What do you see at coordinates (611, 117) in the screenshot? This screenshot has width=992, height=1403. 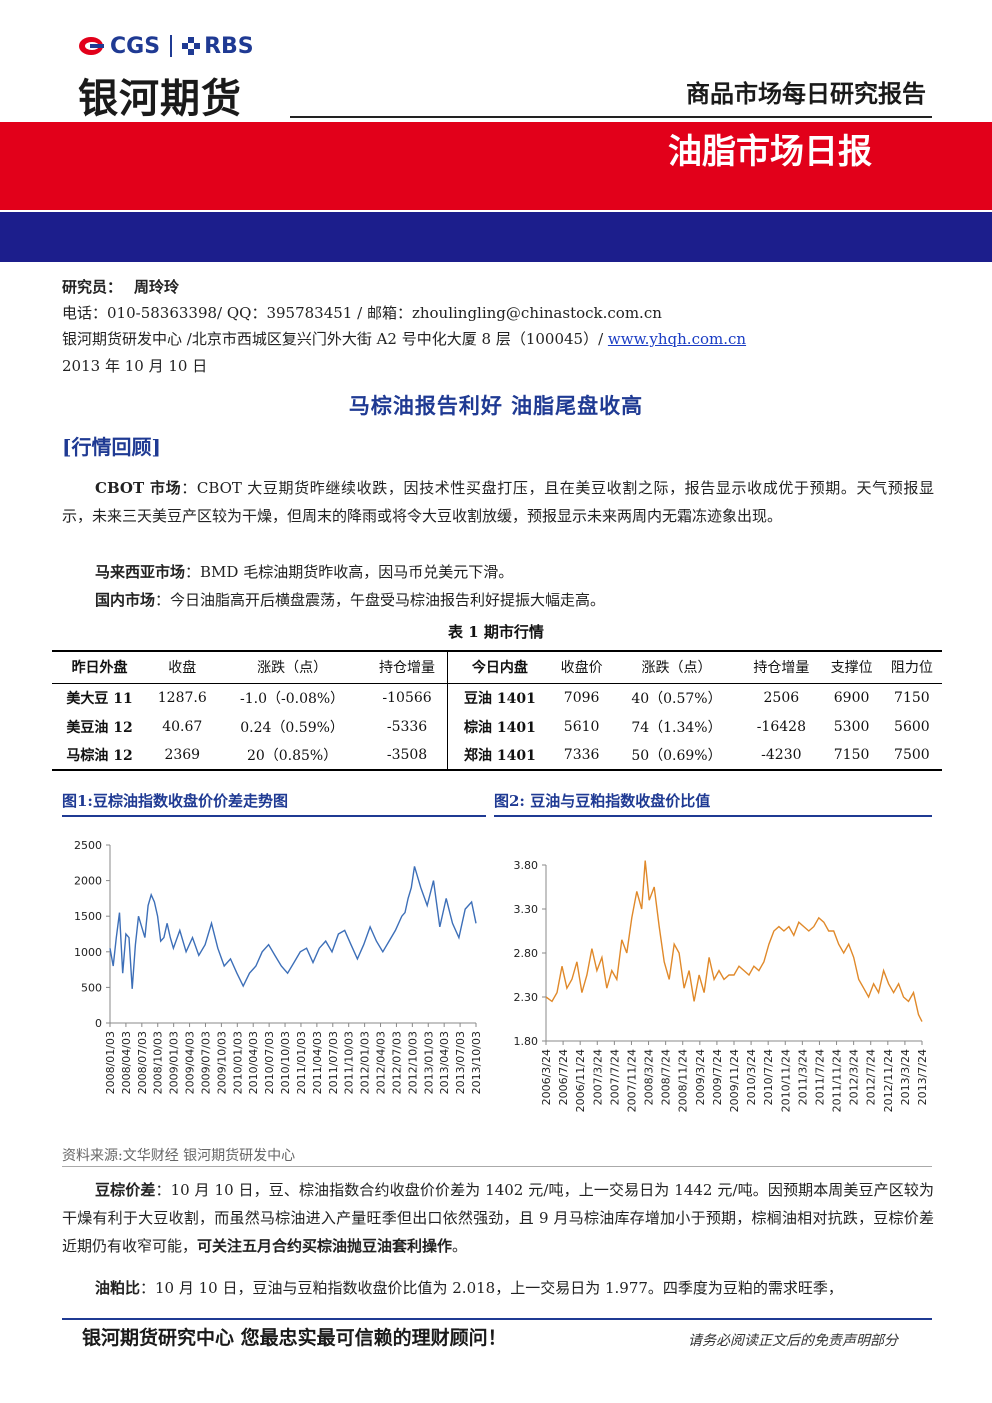 I see `header-divider` at bounding box center [611, 117].